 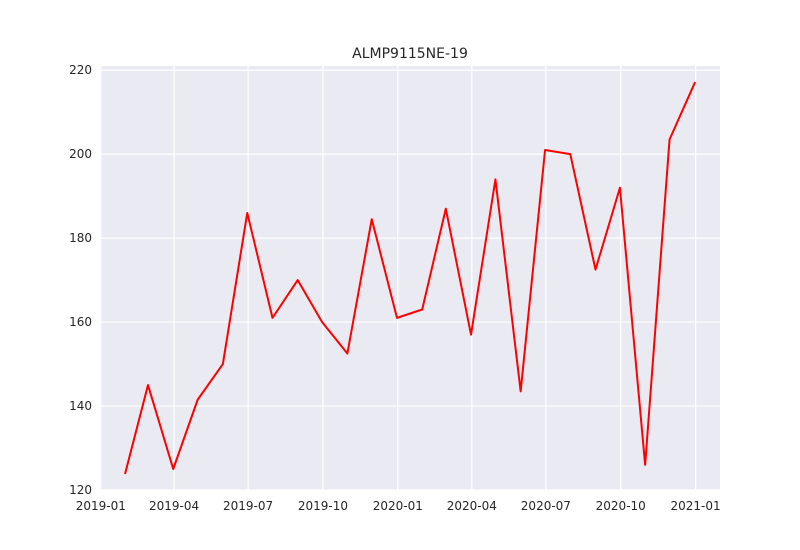 I want to click on y-tick-label: 180, so click(x=80, y=238).